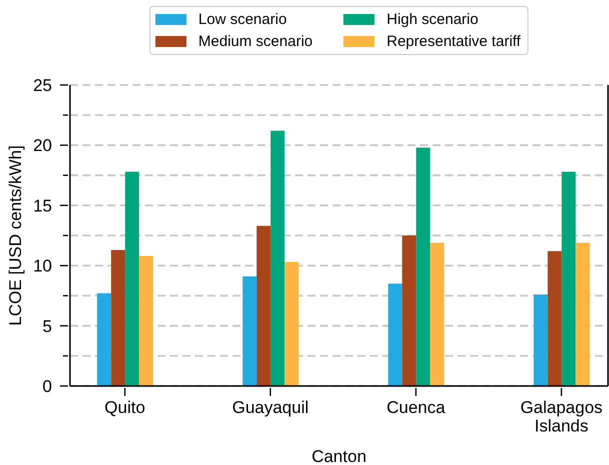  What do you see at coordinates (255, 41) in the screenshot?
I see `legend-label: Medium scenario` at bounding box center [255, 41].